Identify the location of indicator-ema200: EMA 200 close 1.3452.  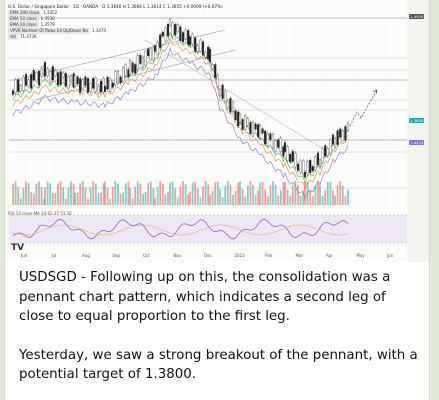
(33, 13).